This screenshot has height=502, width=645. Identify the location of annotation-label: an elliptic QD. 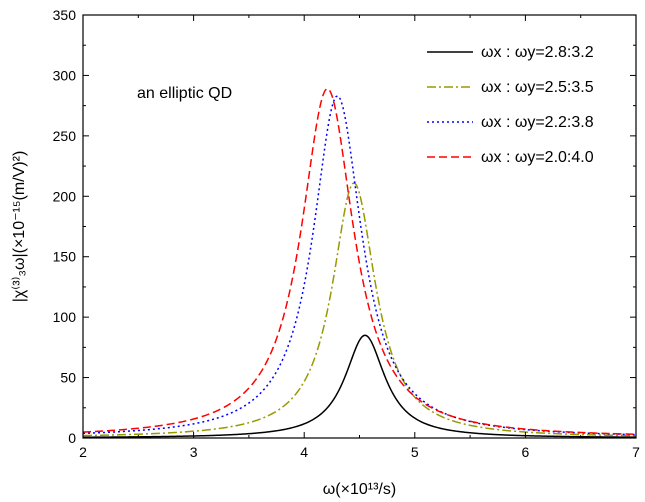
(184, 93).